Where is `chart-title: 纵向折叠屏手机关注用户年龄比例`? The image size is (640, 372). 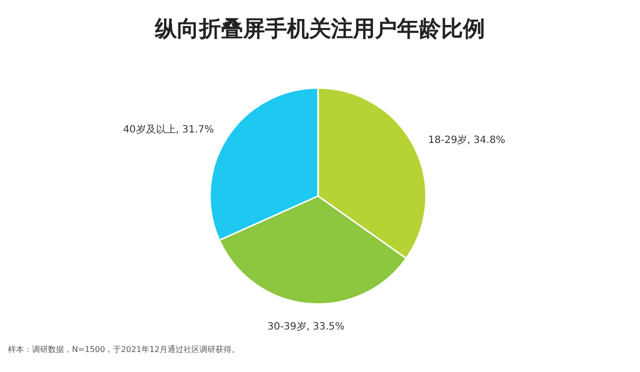
chart-title: 纵向折叠屏手机关注用户年龄比例 is located at coordinates (319, 29).